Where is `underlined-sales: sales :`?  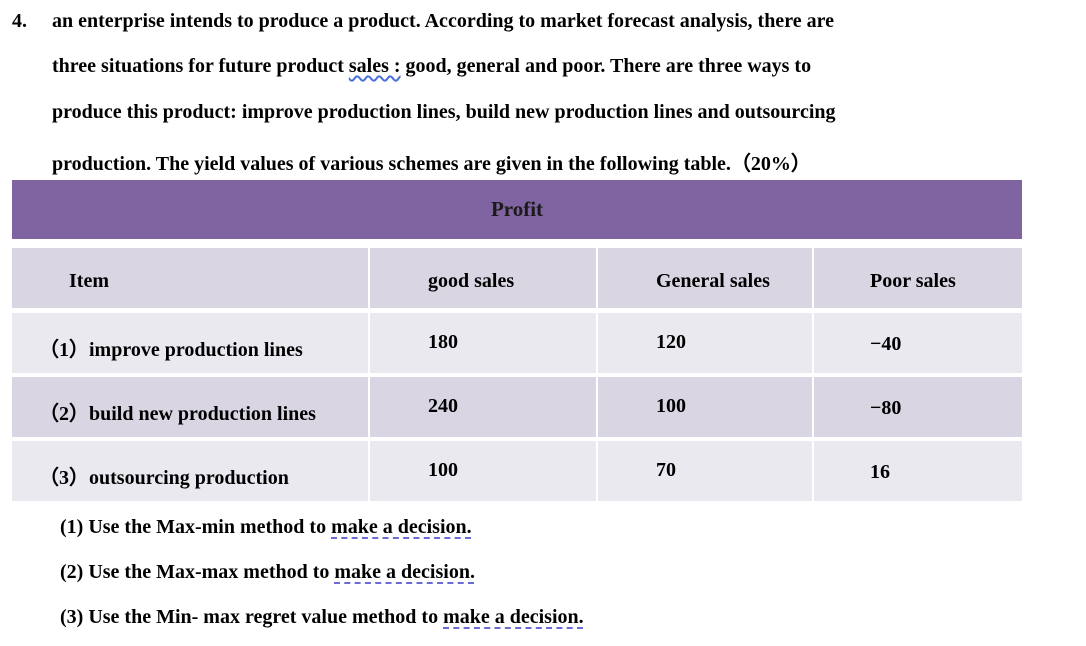
underlined-sales: sales : is located at coordinates (374, 66).